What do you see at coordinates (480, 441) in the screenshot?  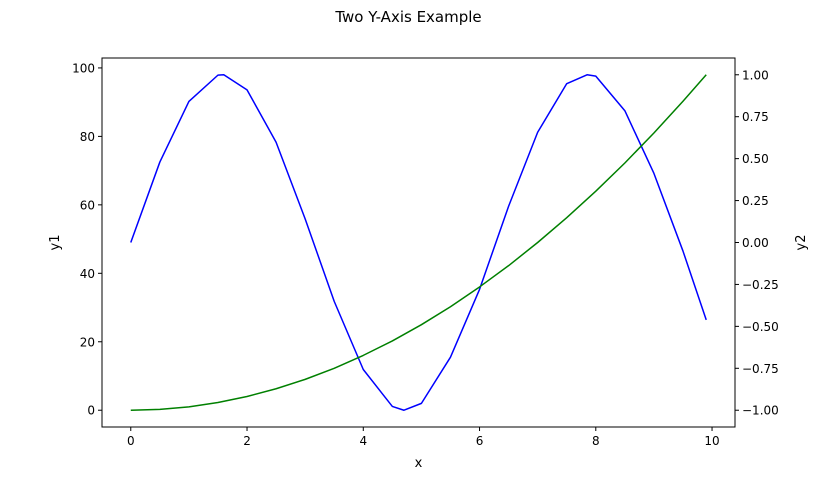 I see `x-tick-label: 6` at bounding box center [480, 441].